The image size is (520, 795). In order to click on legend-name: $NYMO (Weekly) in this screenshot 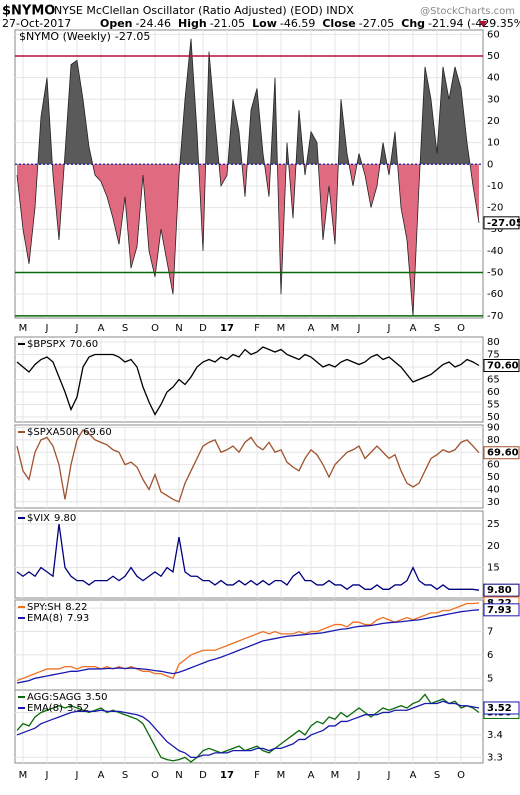, I will do `click(65, 36)`.